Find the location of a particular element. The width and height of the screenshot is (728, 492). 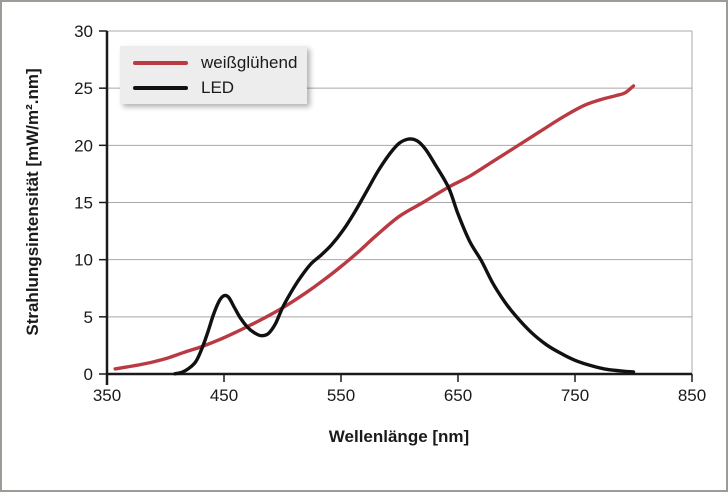

x-tick-label: 750 is located at coordinates (575, 395).